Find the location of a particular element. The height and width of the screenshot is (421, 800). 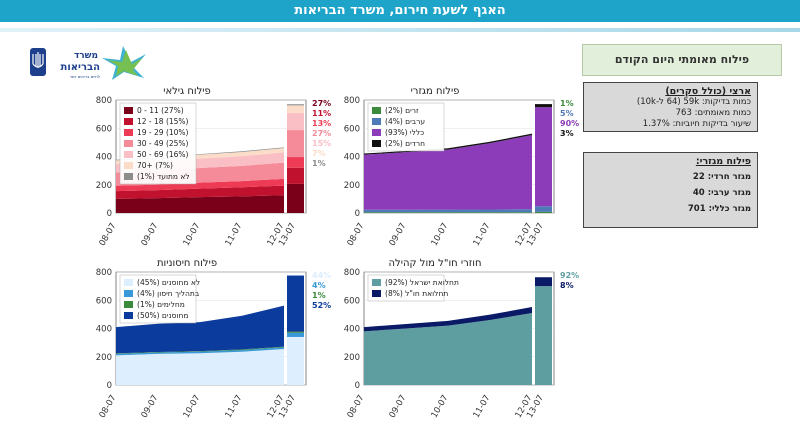

percent-label: 92% is located at coordinates (569, 275).